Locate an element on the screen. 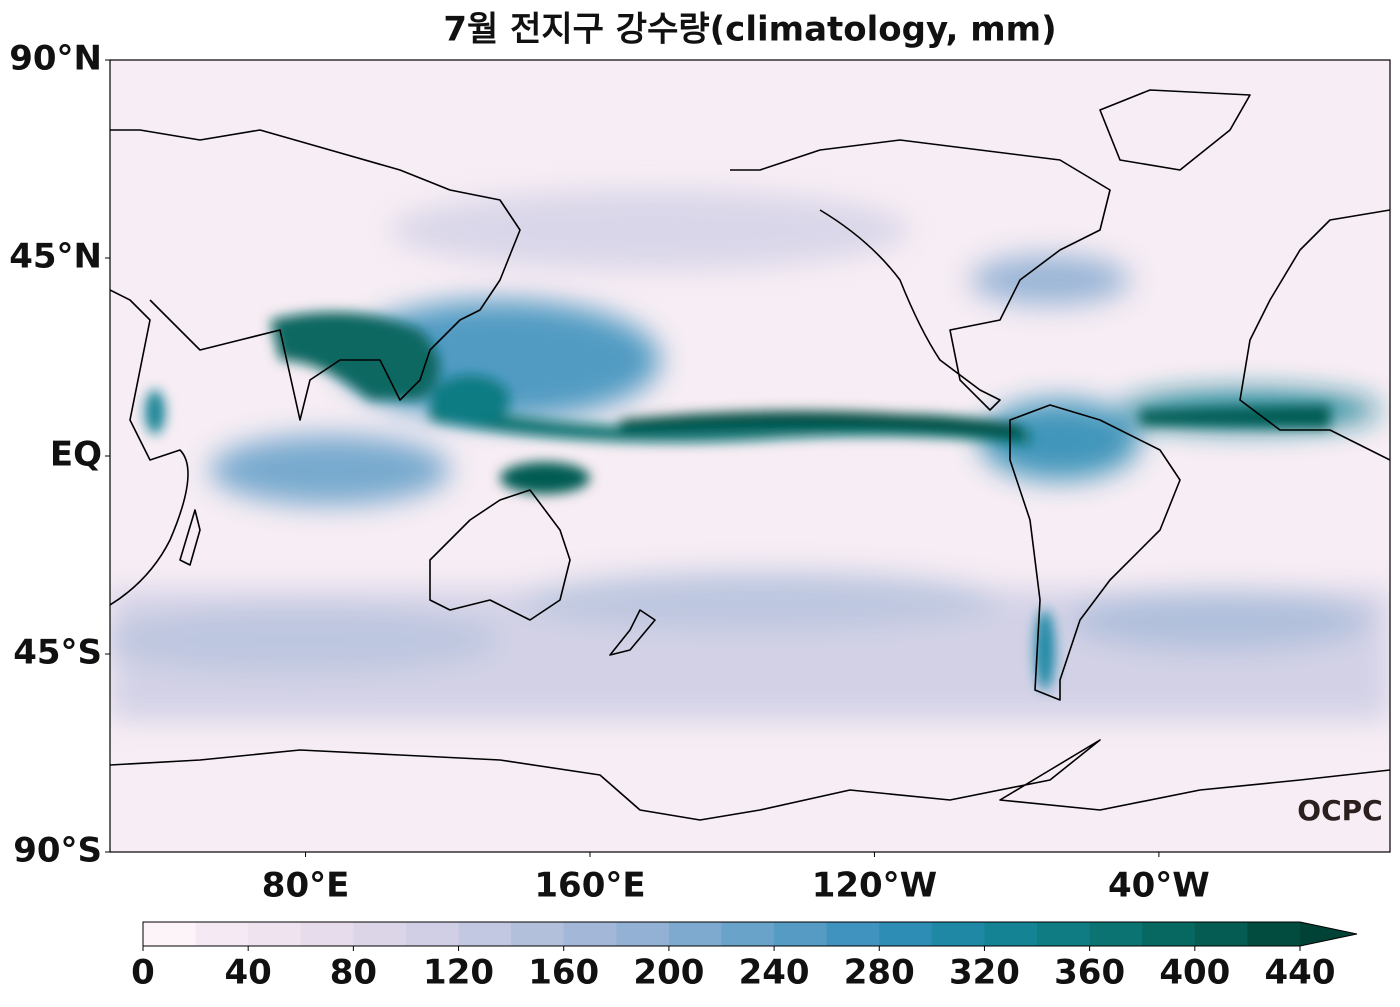 This screenshot has height=1007, width=1400. colorbar-tick-label: 80 is located at coordinates (353, 973).